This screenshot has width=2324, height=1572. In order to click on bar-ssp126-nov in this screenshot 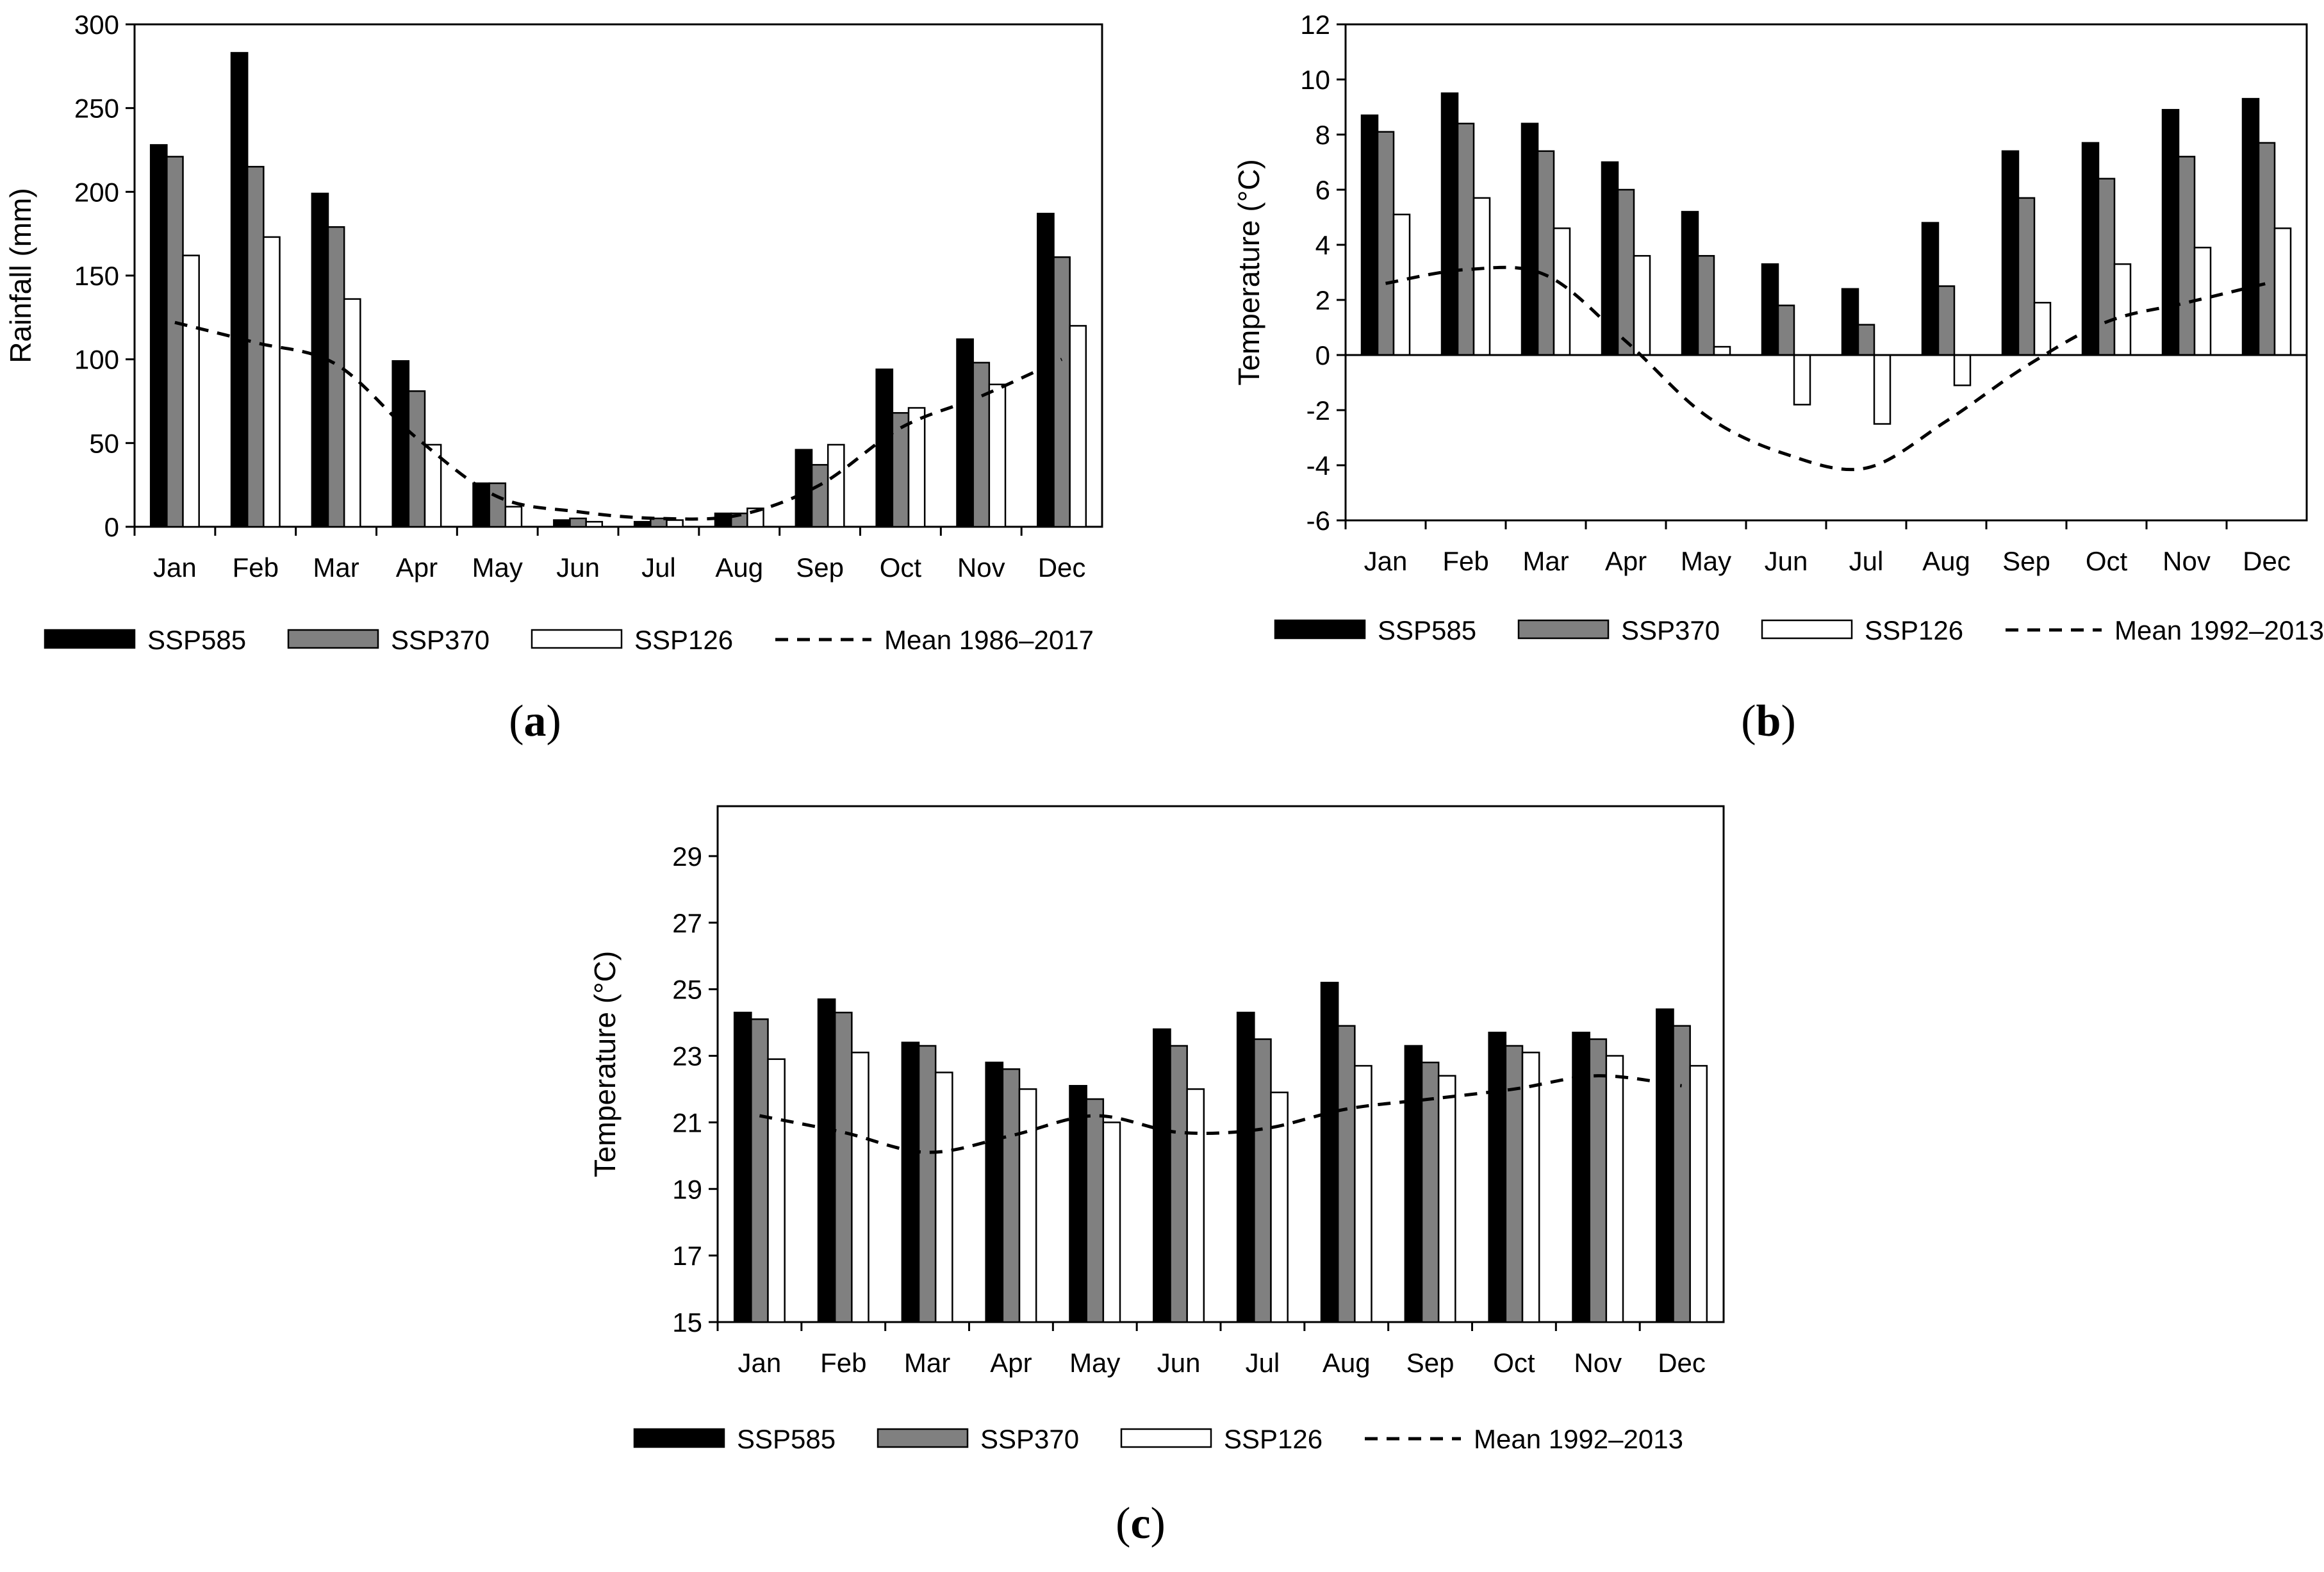, I will do `click(998, 455)`.